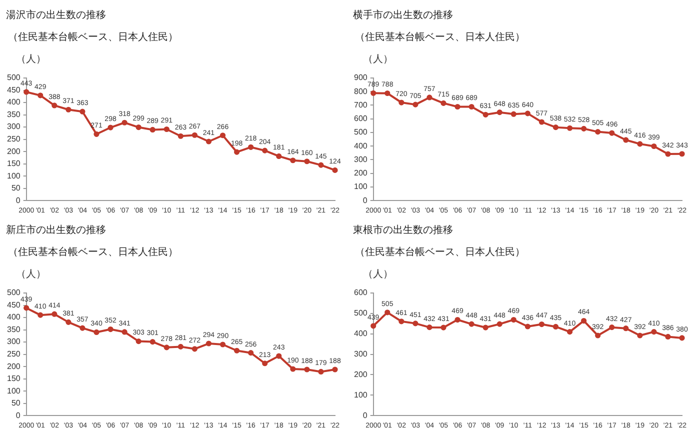 This screenshot has width=694, height=430. I want to click on chart-title: 横手市の出生数の推移, so click(403, 15).